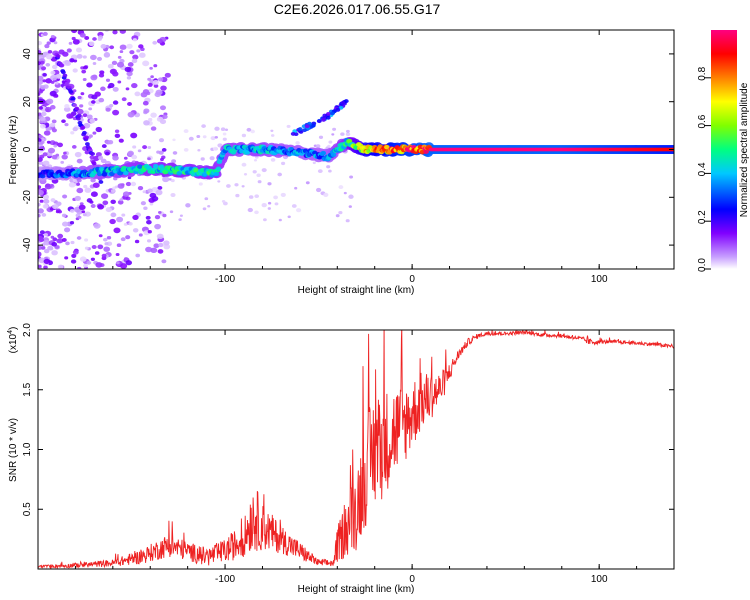 The width and height of the screenshot is (750, 600). I want to click on y-tick-label: 20, so click(27, 102).